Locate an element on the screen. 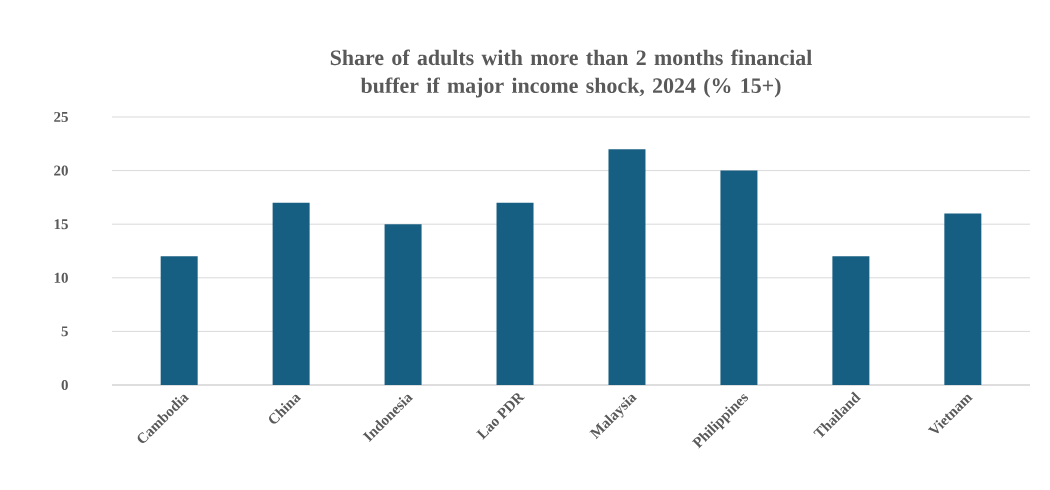 The image size is (1050, 490). chart-title: Share of adults with more than 2 months financial buffer if major income shock, 2024 (% 15+) is located at coordinates (571, 73).